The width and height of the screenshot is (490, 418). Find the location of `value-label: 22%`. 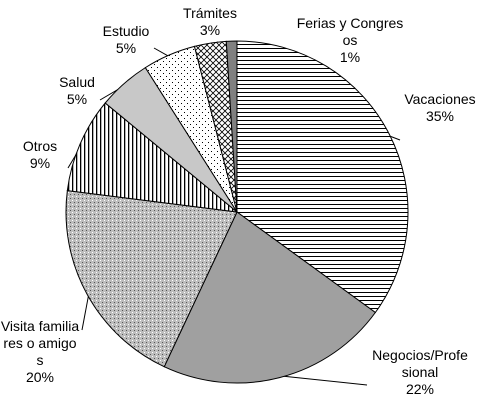

value-label: 22% is located at coordinates (420, 388).